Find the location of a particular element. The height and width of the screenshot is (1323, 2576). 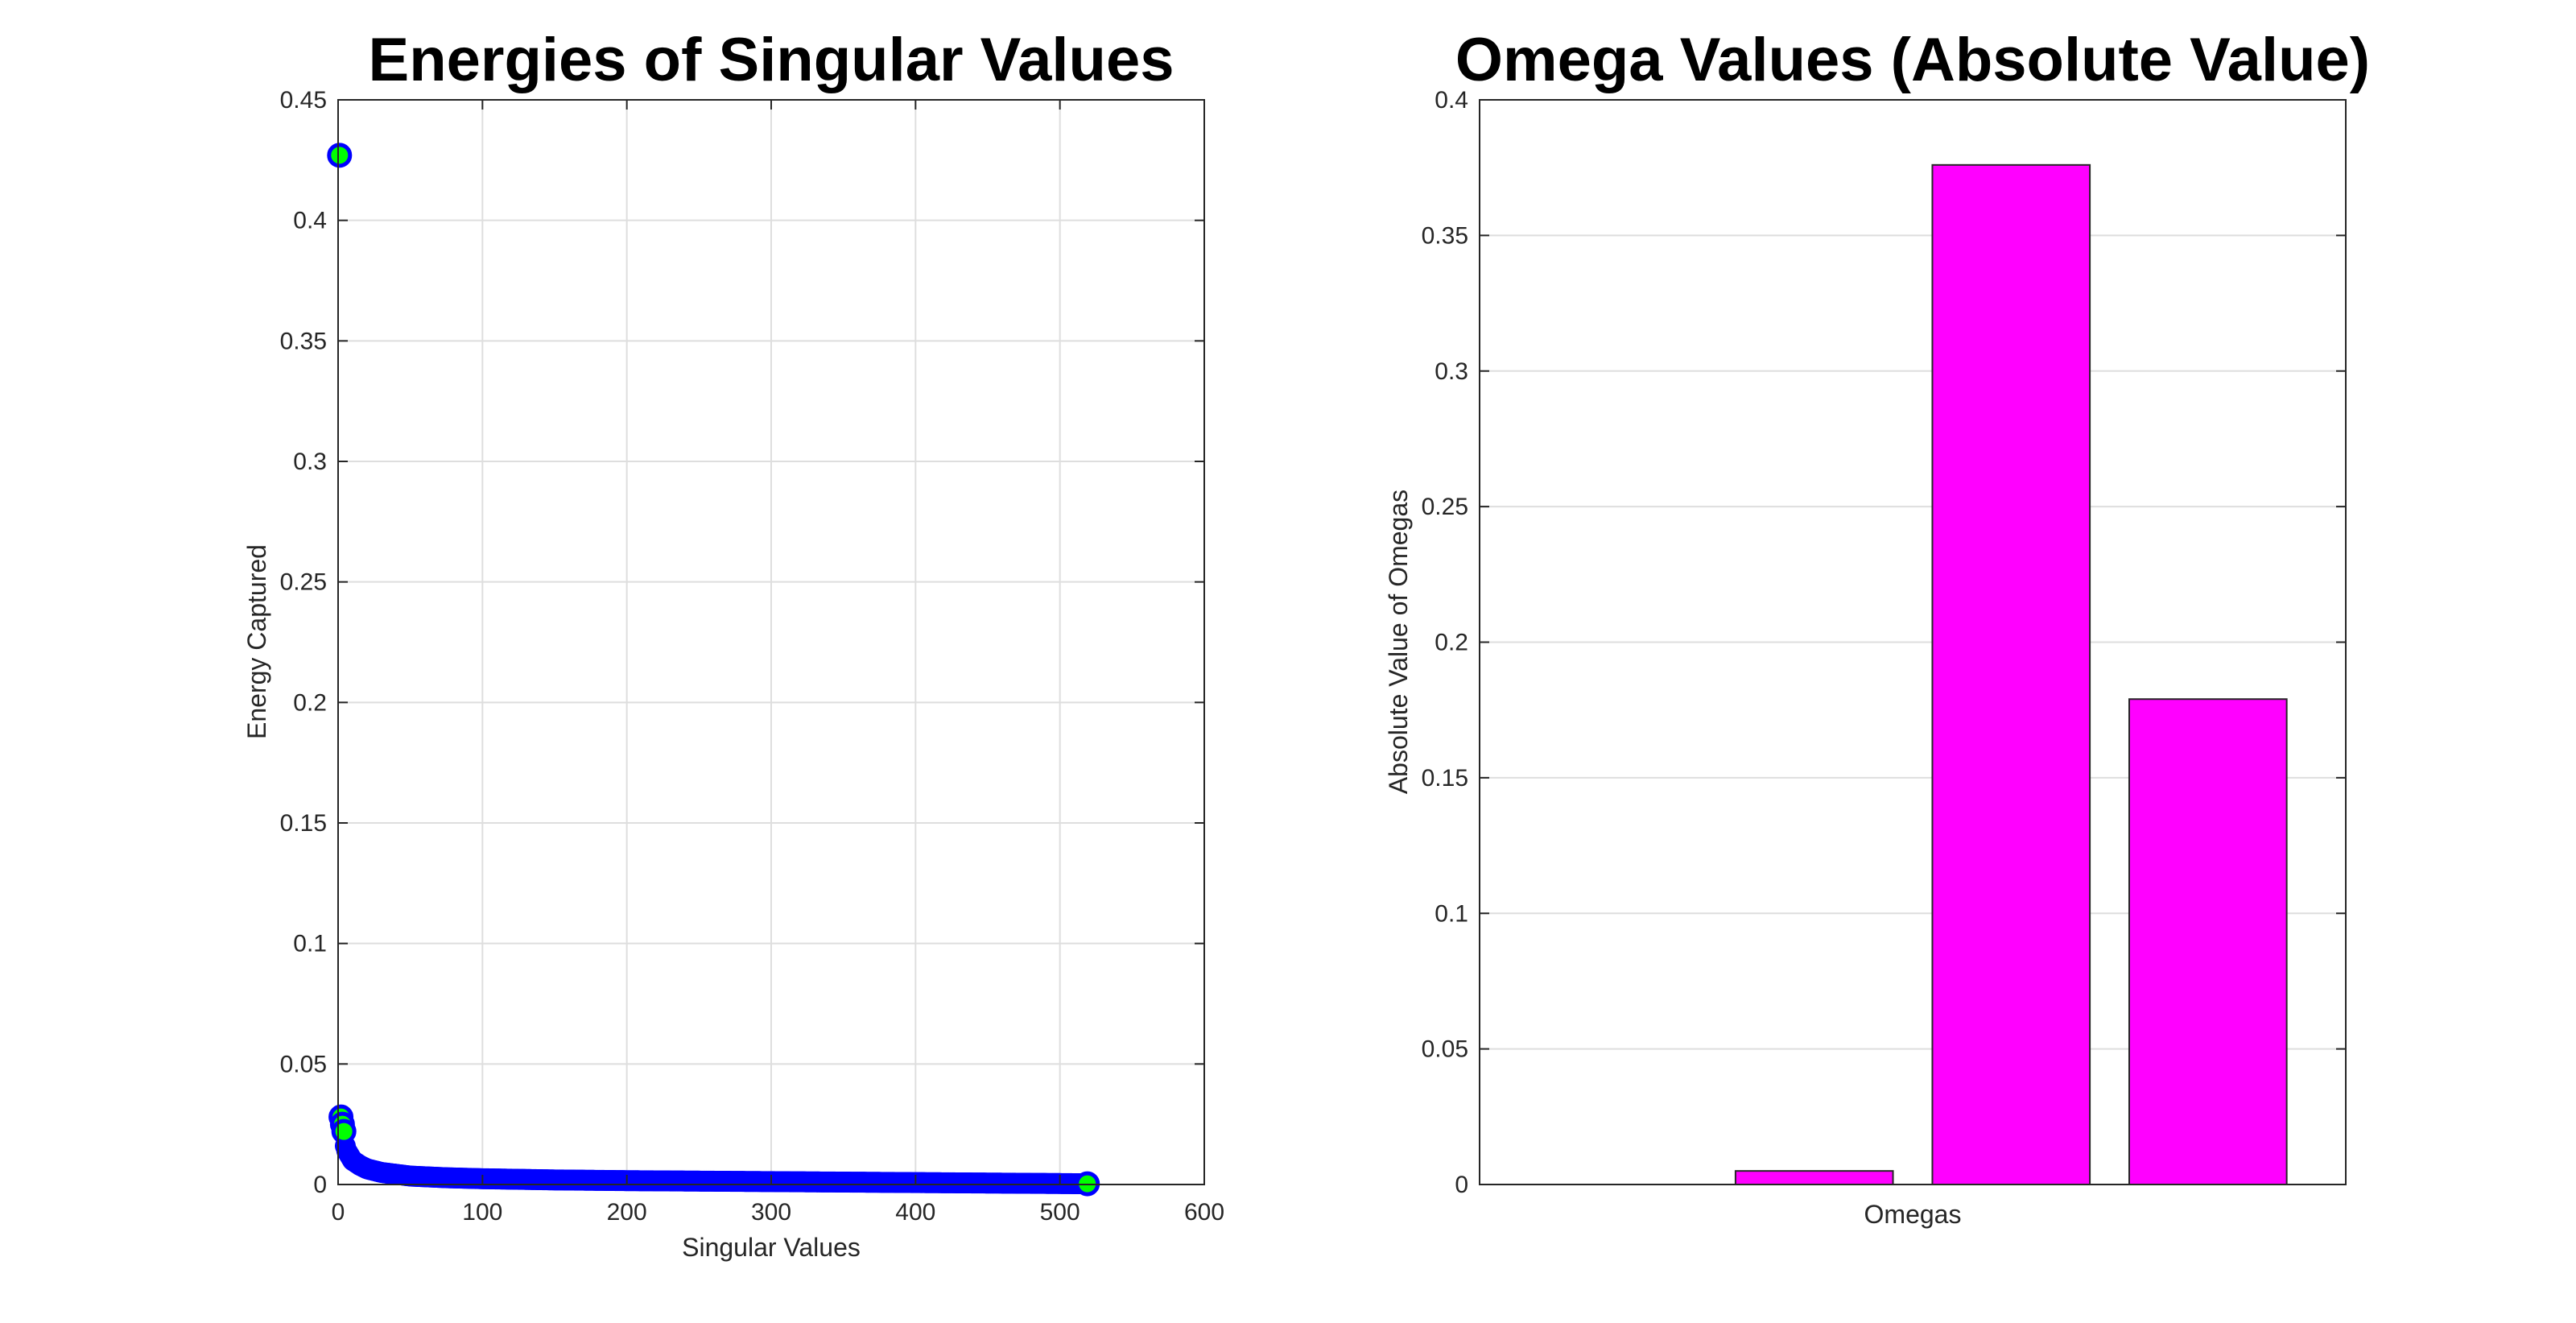

chart1-ytick-label: 0.3 is located at coordinates (310, 462).